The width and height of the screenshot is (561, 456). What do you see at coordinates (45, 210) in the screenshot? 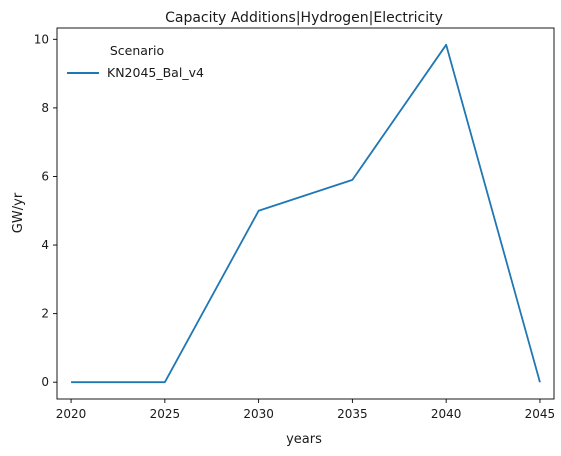
I see `y-axis-ticks: 0 2 4 6 8 10` at bounding box center [45, 210].